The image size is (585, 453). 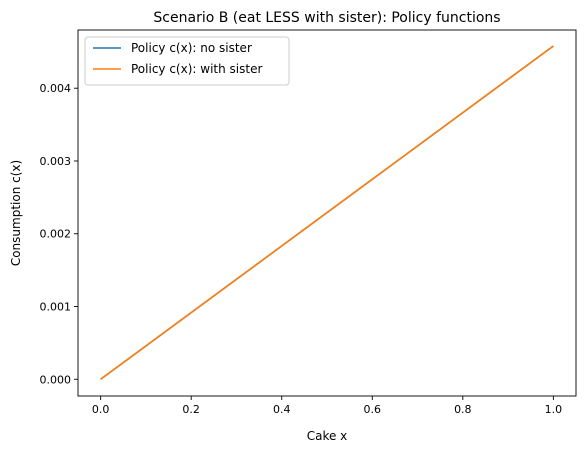 What do you see at coordinates (191, 48) in the screenshot?
I see `legend-label-1: Policy c(x): no sister` at bounding box center [191, 48].